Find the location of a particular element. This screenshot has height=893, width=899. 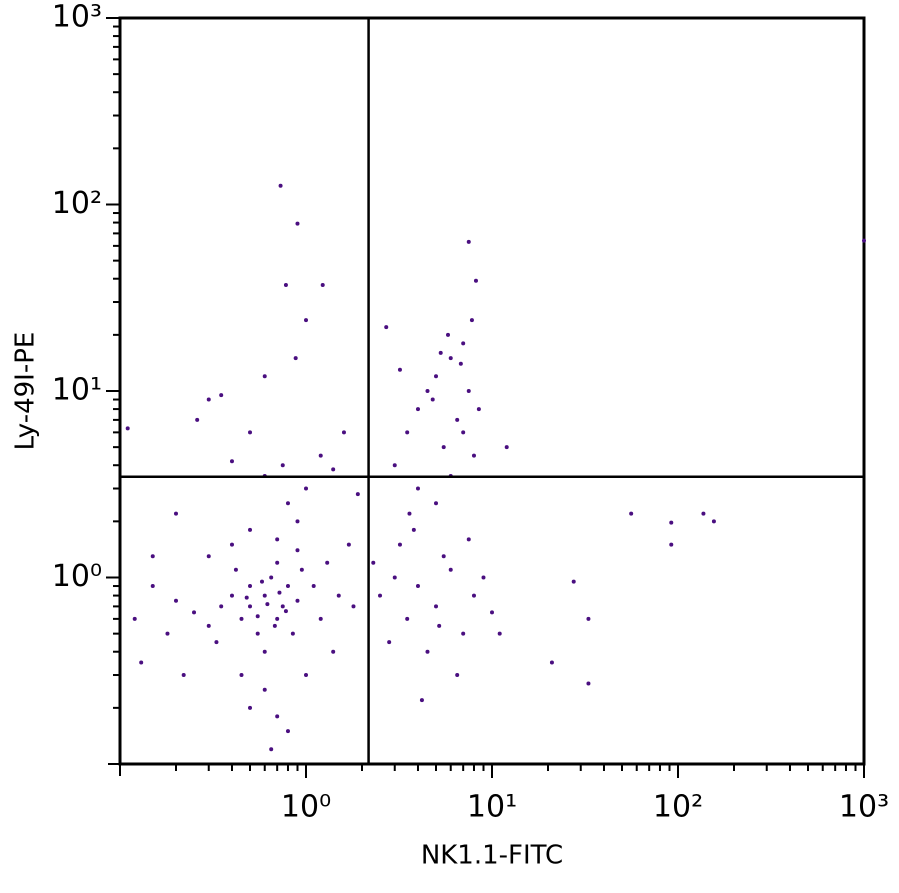

x-tick-label: 10² is located at coordinates (678, 807).